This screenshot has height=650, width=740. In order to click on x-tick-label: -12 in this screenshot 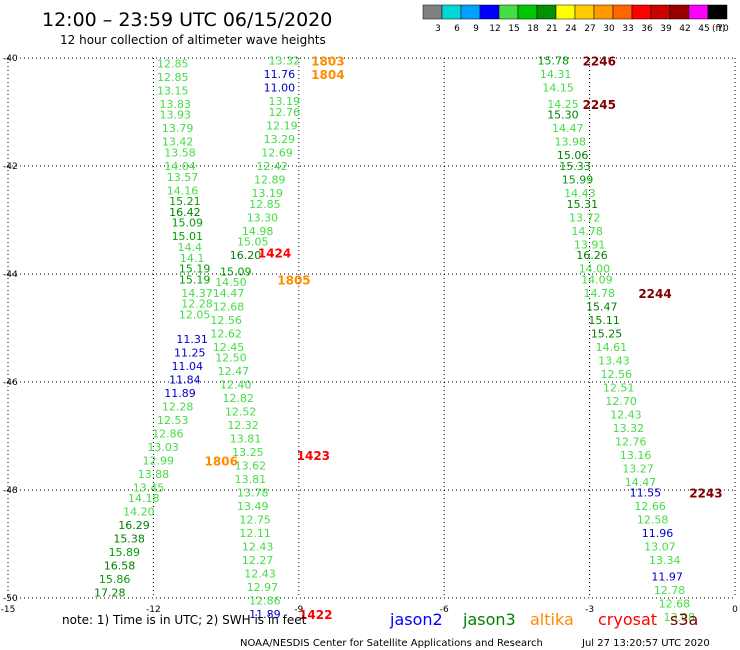, I will do `click(153, 610)`.